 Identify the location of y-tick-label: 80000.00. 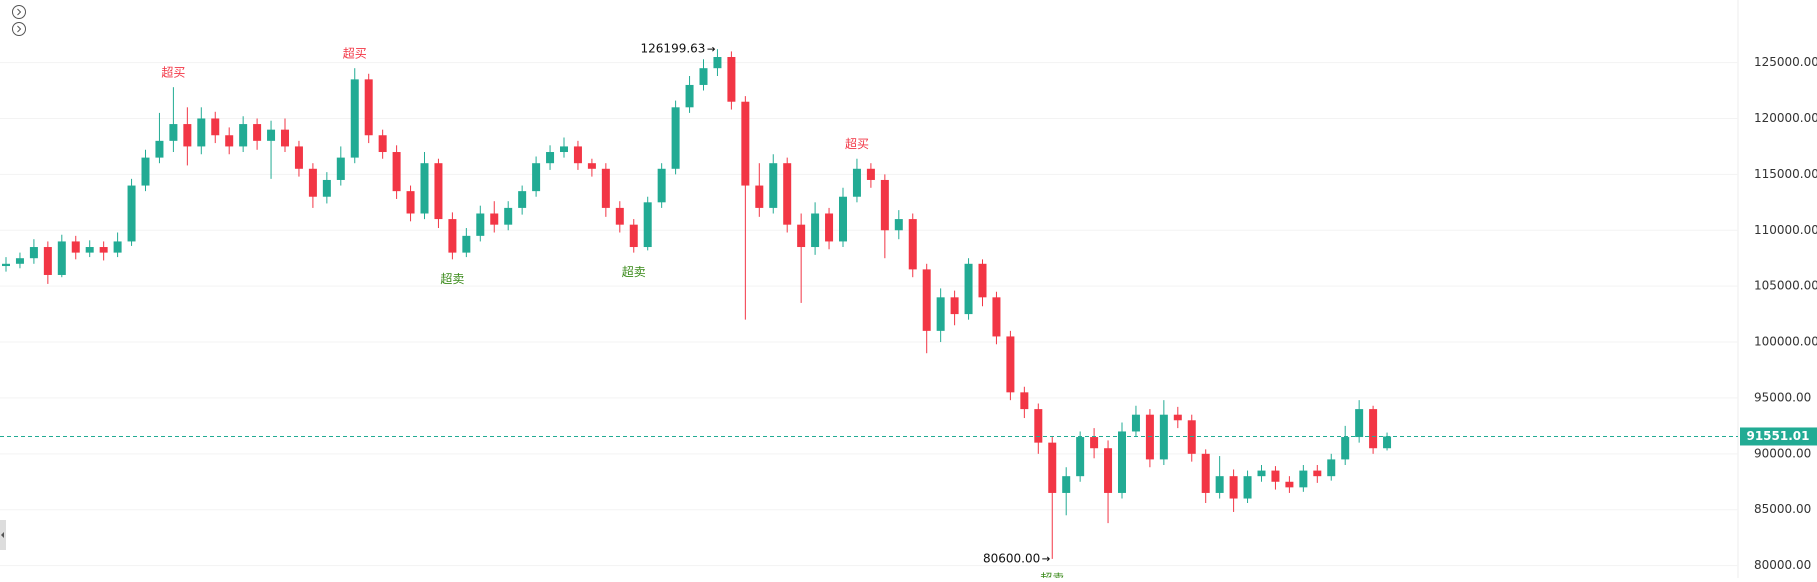
(1782, 565).